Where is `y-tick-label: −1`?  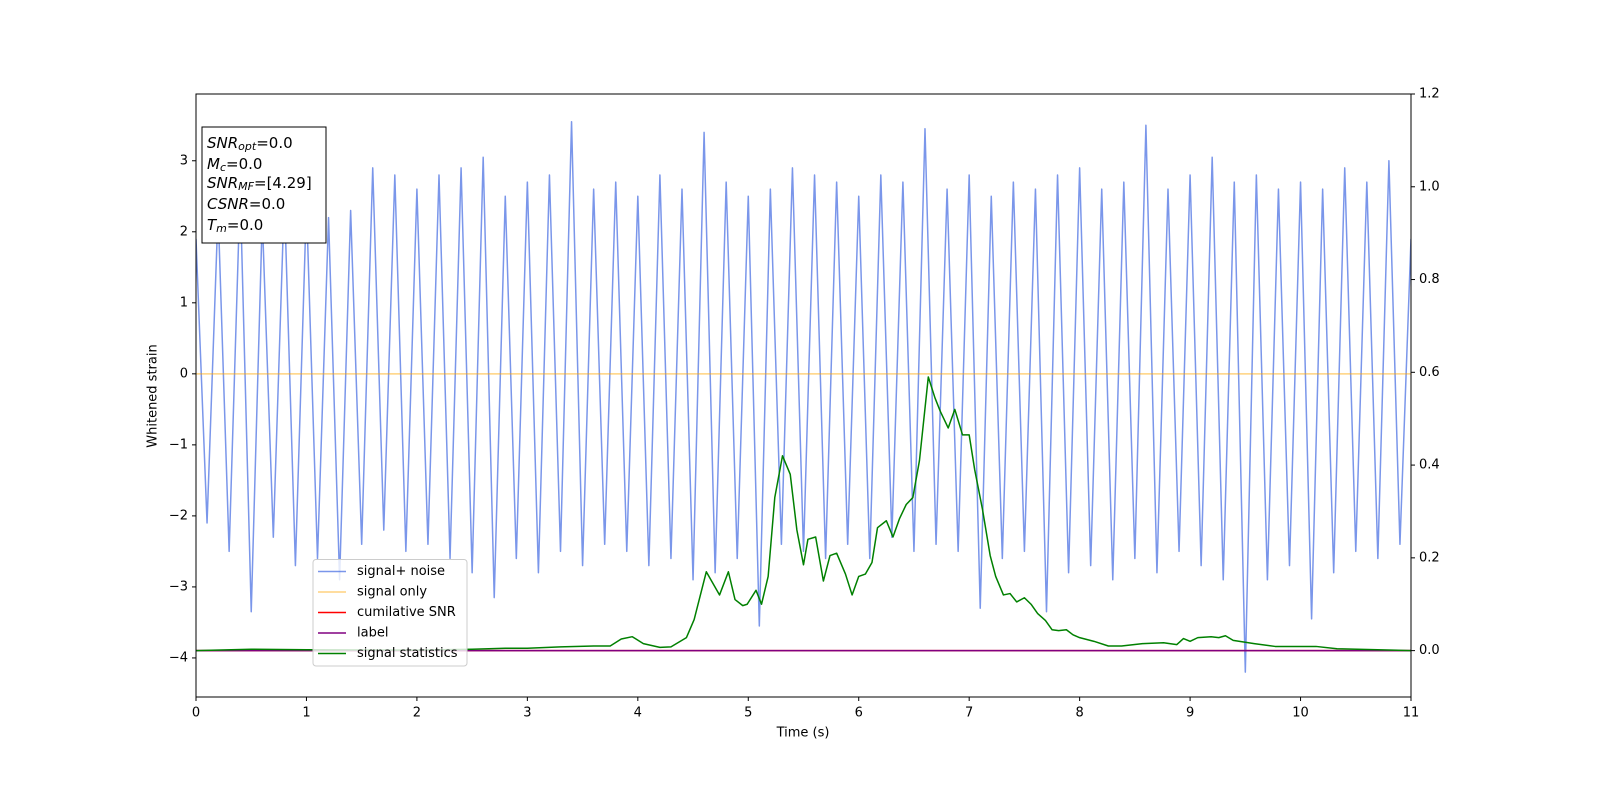 y-tick-label: −1 is located at coordinates (178, 444).